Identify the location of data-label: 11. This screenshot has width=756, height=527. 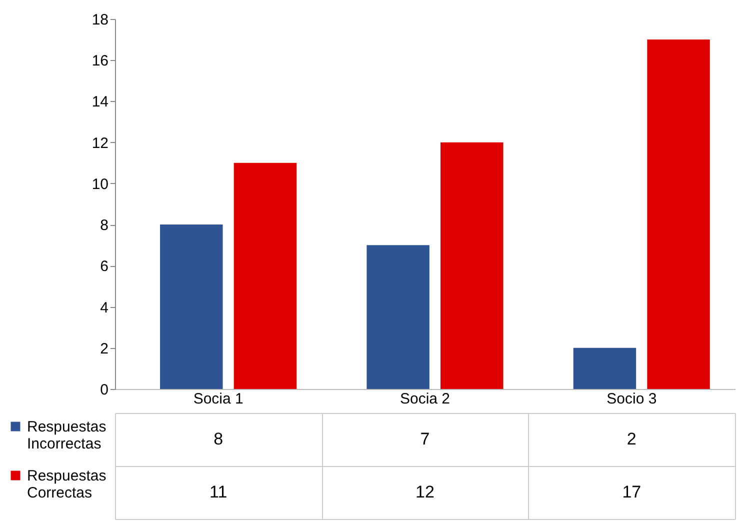
(219, 492).